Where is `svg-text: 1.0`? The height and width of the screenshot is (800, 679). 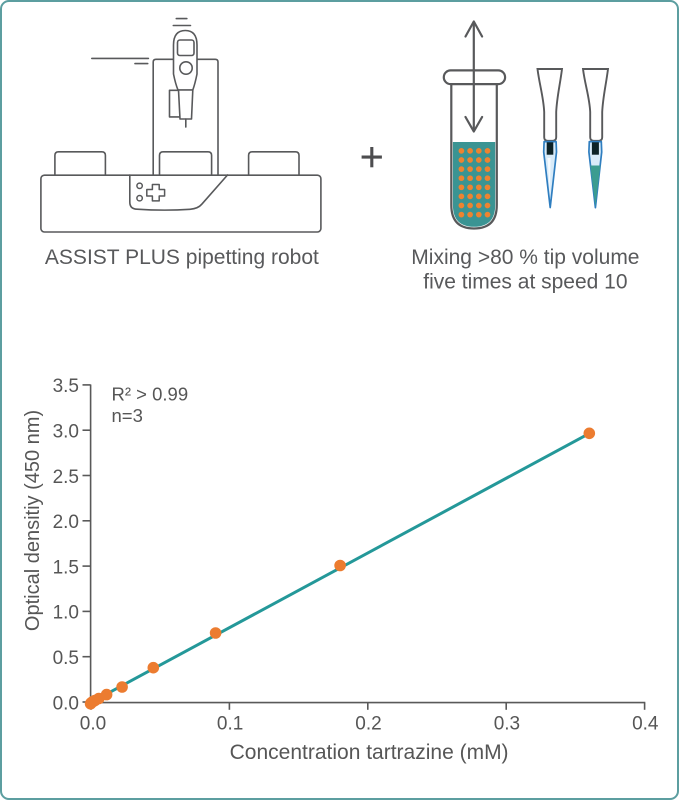
svg-text: 1.0 is located at coordinates (66, 613).